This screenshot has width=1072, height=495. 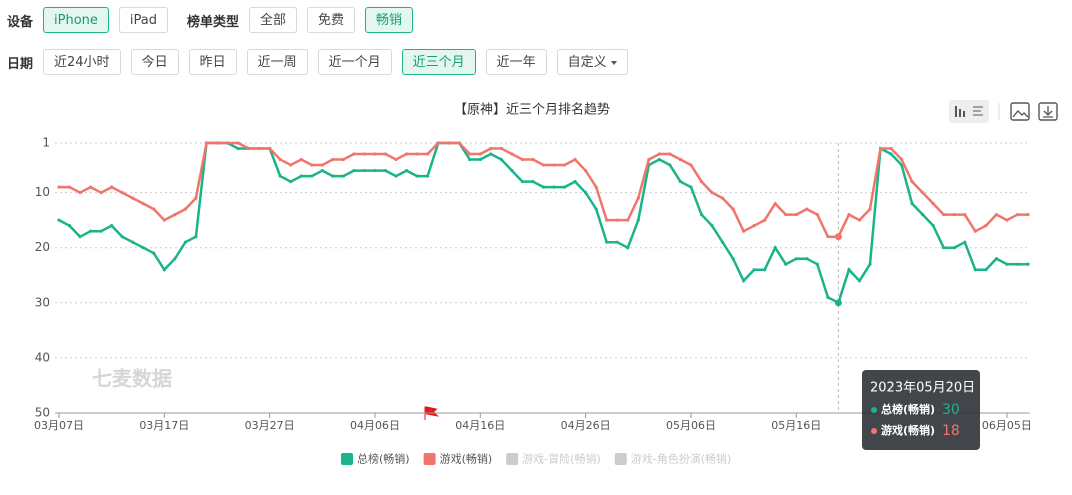 I want to click on filter-button: iPad, so click(x=143, y=20).